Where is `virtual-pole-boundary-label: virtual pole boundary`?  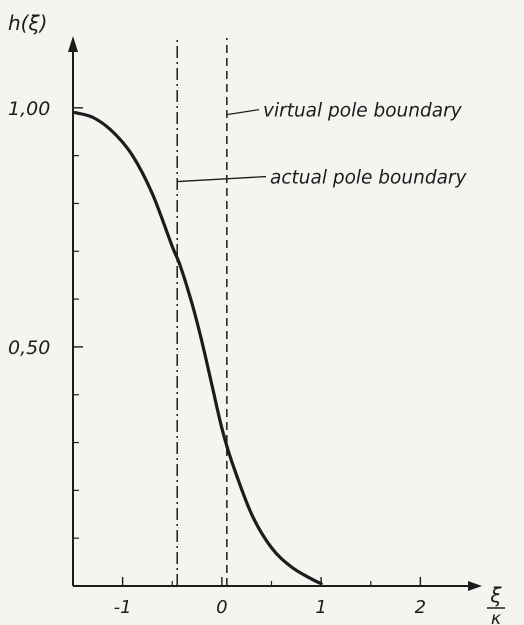 virtual-pole-boundary-label: virtual pole boundary is located at coordinates (363, 111).